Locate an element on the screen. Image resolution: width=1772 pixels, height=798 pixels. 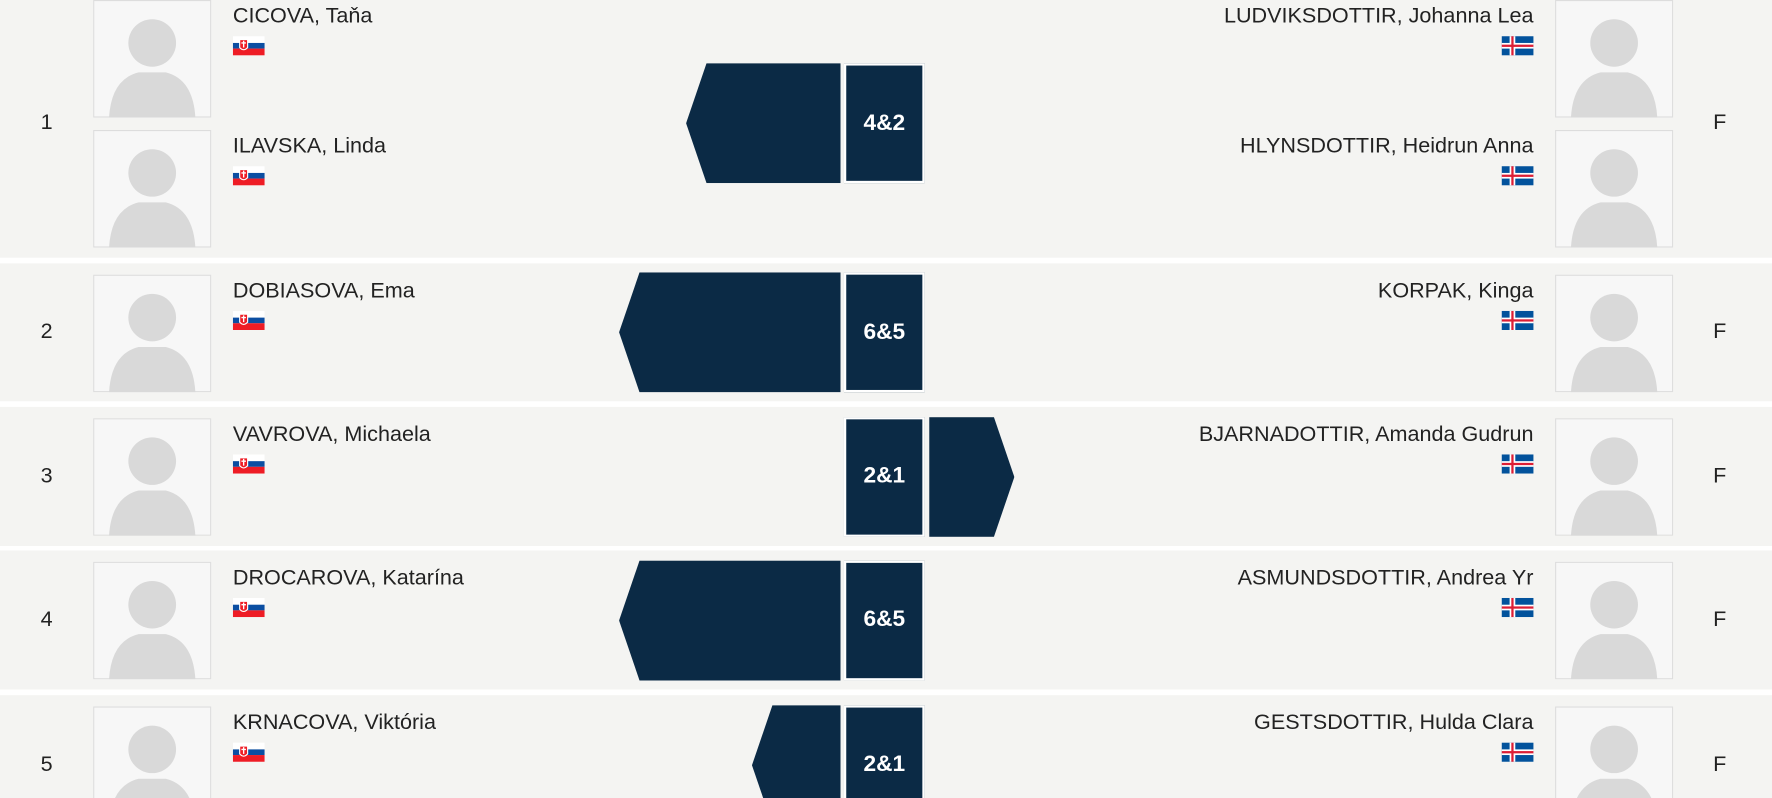
player-name: HLYNSDOTTIR, Heidrun Anna is located at coordinates (1386, 146).